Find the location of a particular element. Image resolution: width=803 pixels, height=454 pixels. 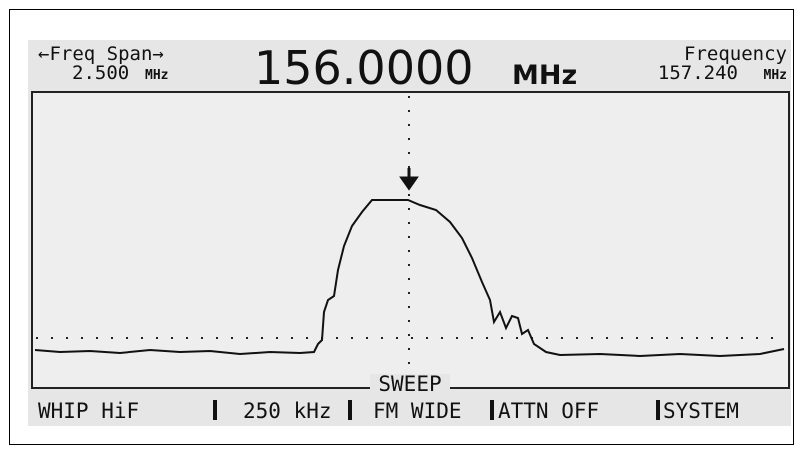

label-bg is located at coordinates (410, 384).